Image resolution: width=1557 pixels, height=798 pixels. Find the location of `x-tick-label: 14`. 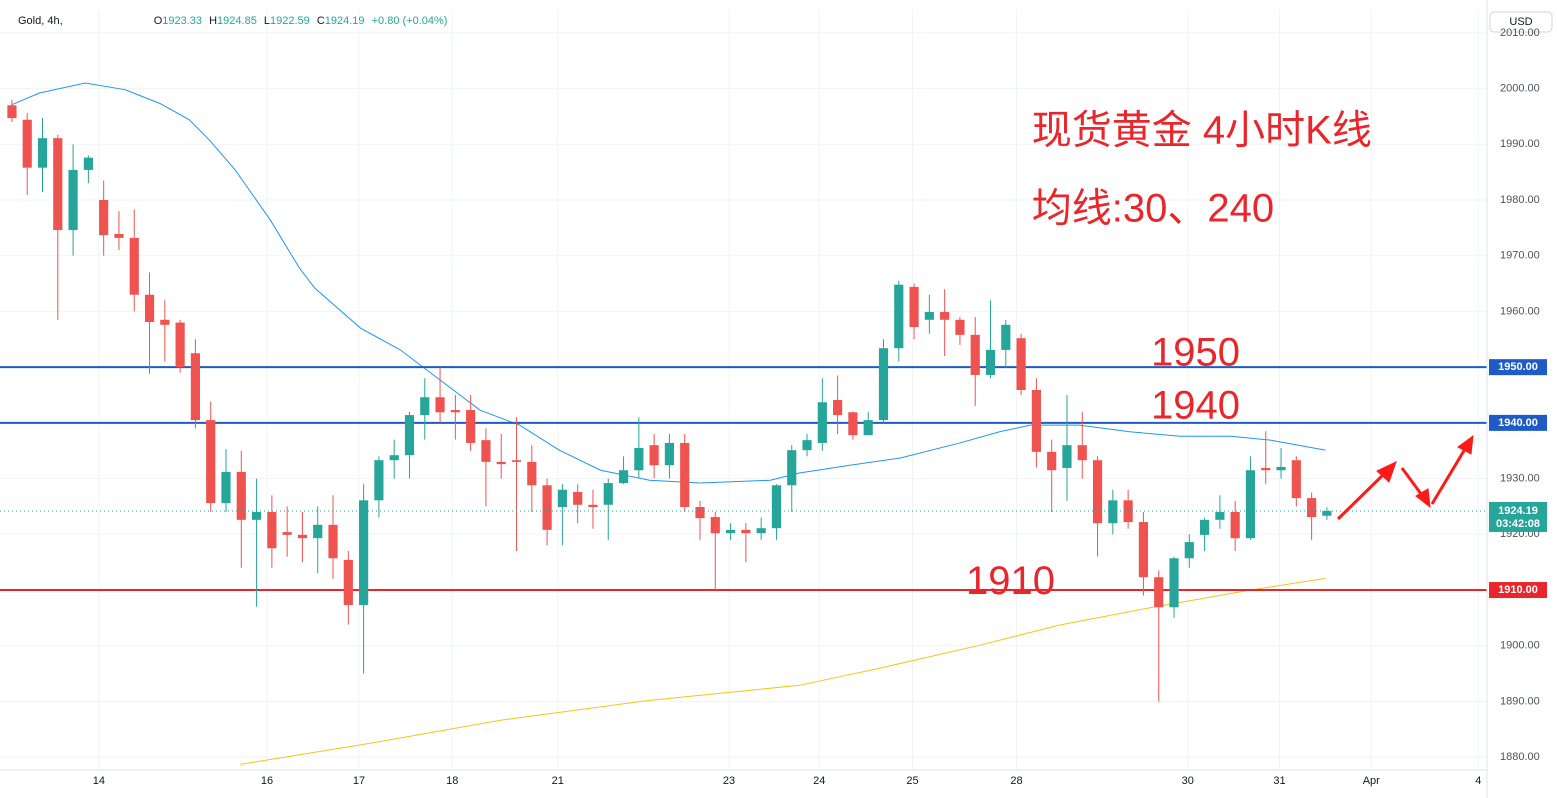

x-tick-label: 14 is located at coordinates (99, 781).